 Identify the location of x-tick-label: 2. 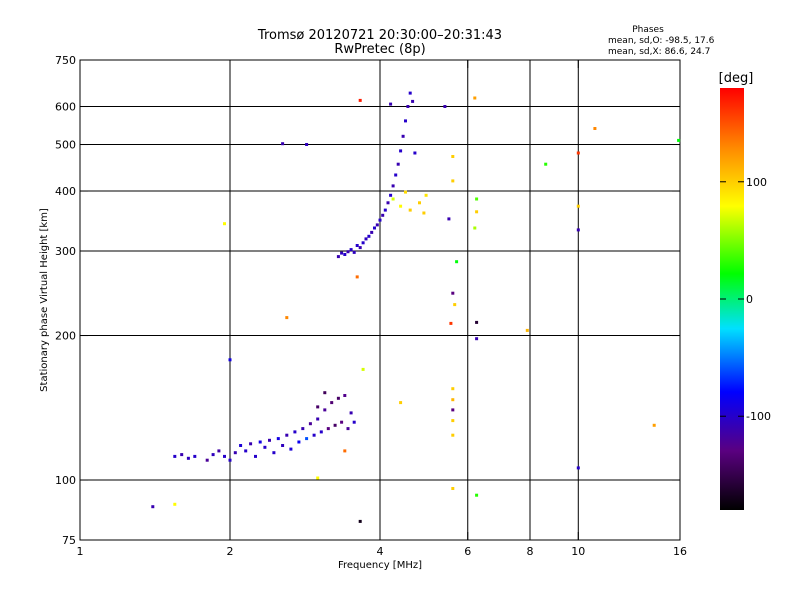
(230, 551).